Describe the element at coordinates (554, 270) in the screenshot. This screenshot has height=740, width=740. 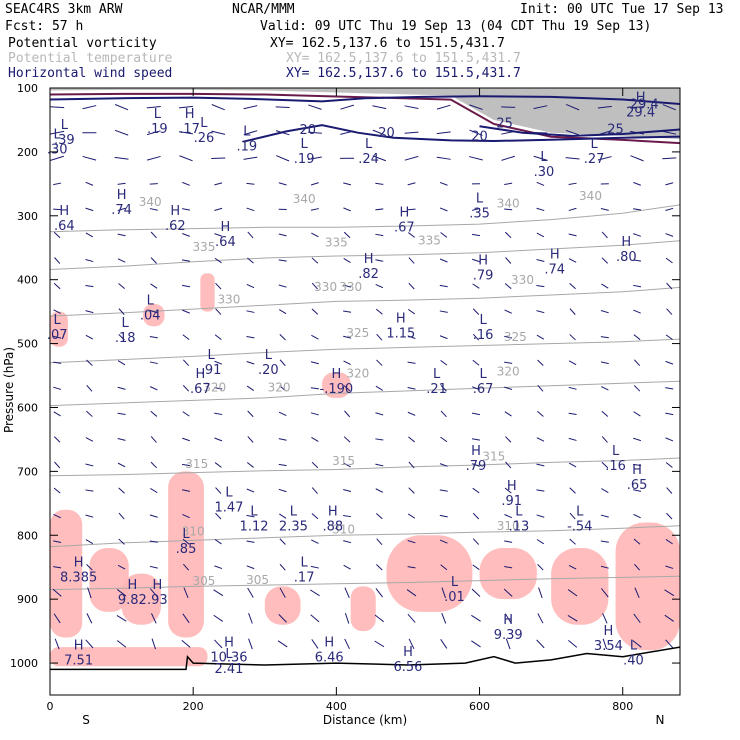
I see `extremum-value: .74` at that location.